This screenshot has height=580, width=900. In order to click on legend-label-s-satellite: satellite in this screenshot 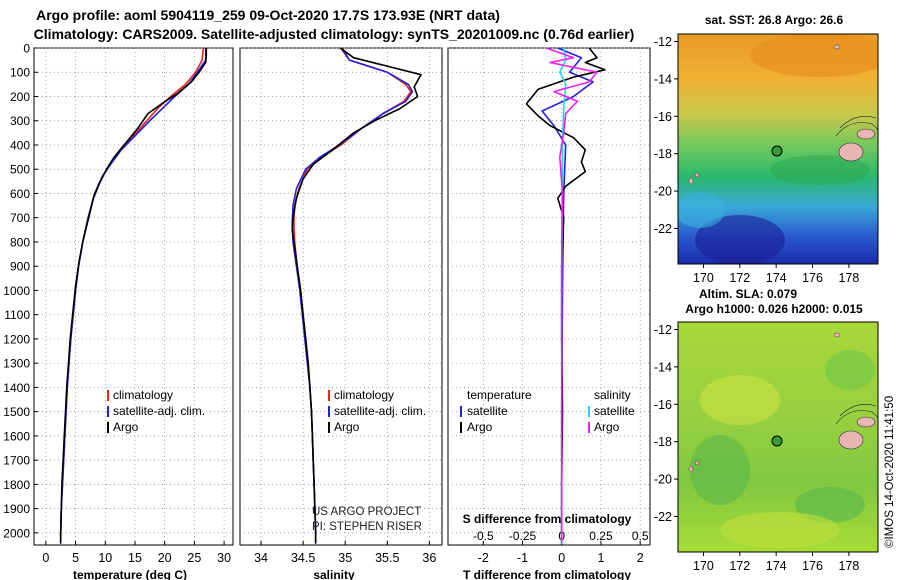, I will do `click(614, 411)`.